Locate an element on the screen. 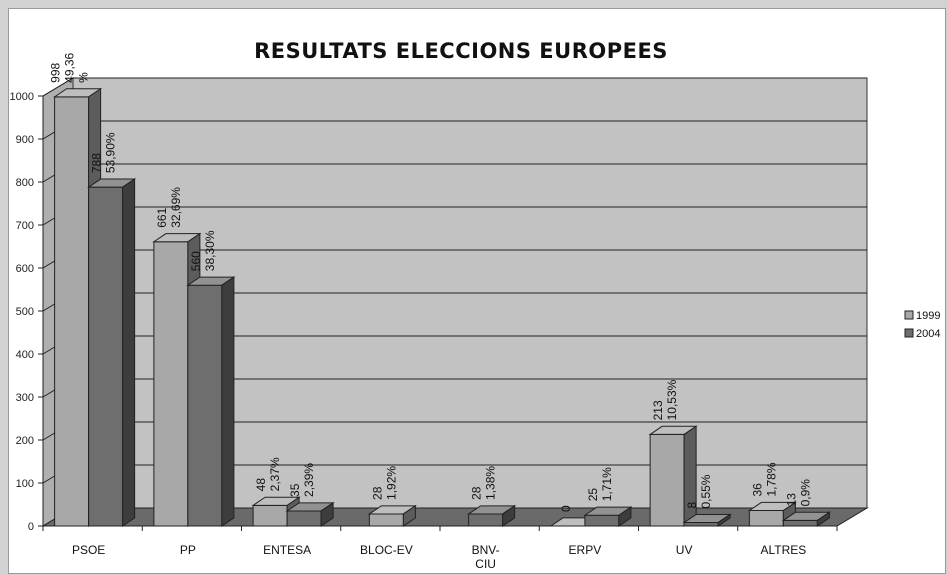 The width and height of the screenshot is (948, 575). bar-2004-uv-side is located at coordinates (724, 520).